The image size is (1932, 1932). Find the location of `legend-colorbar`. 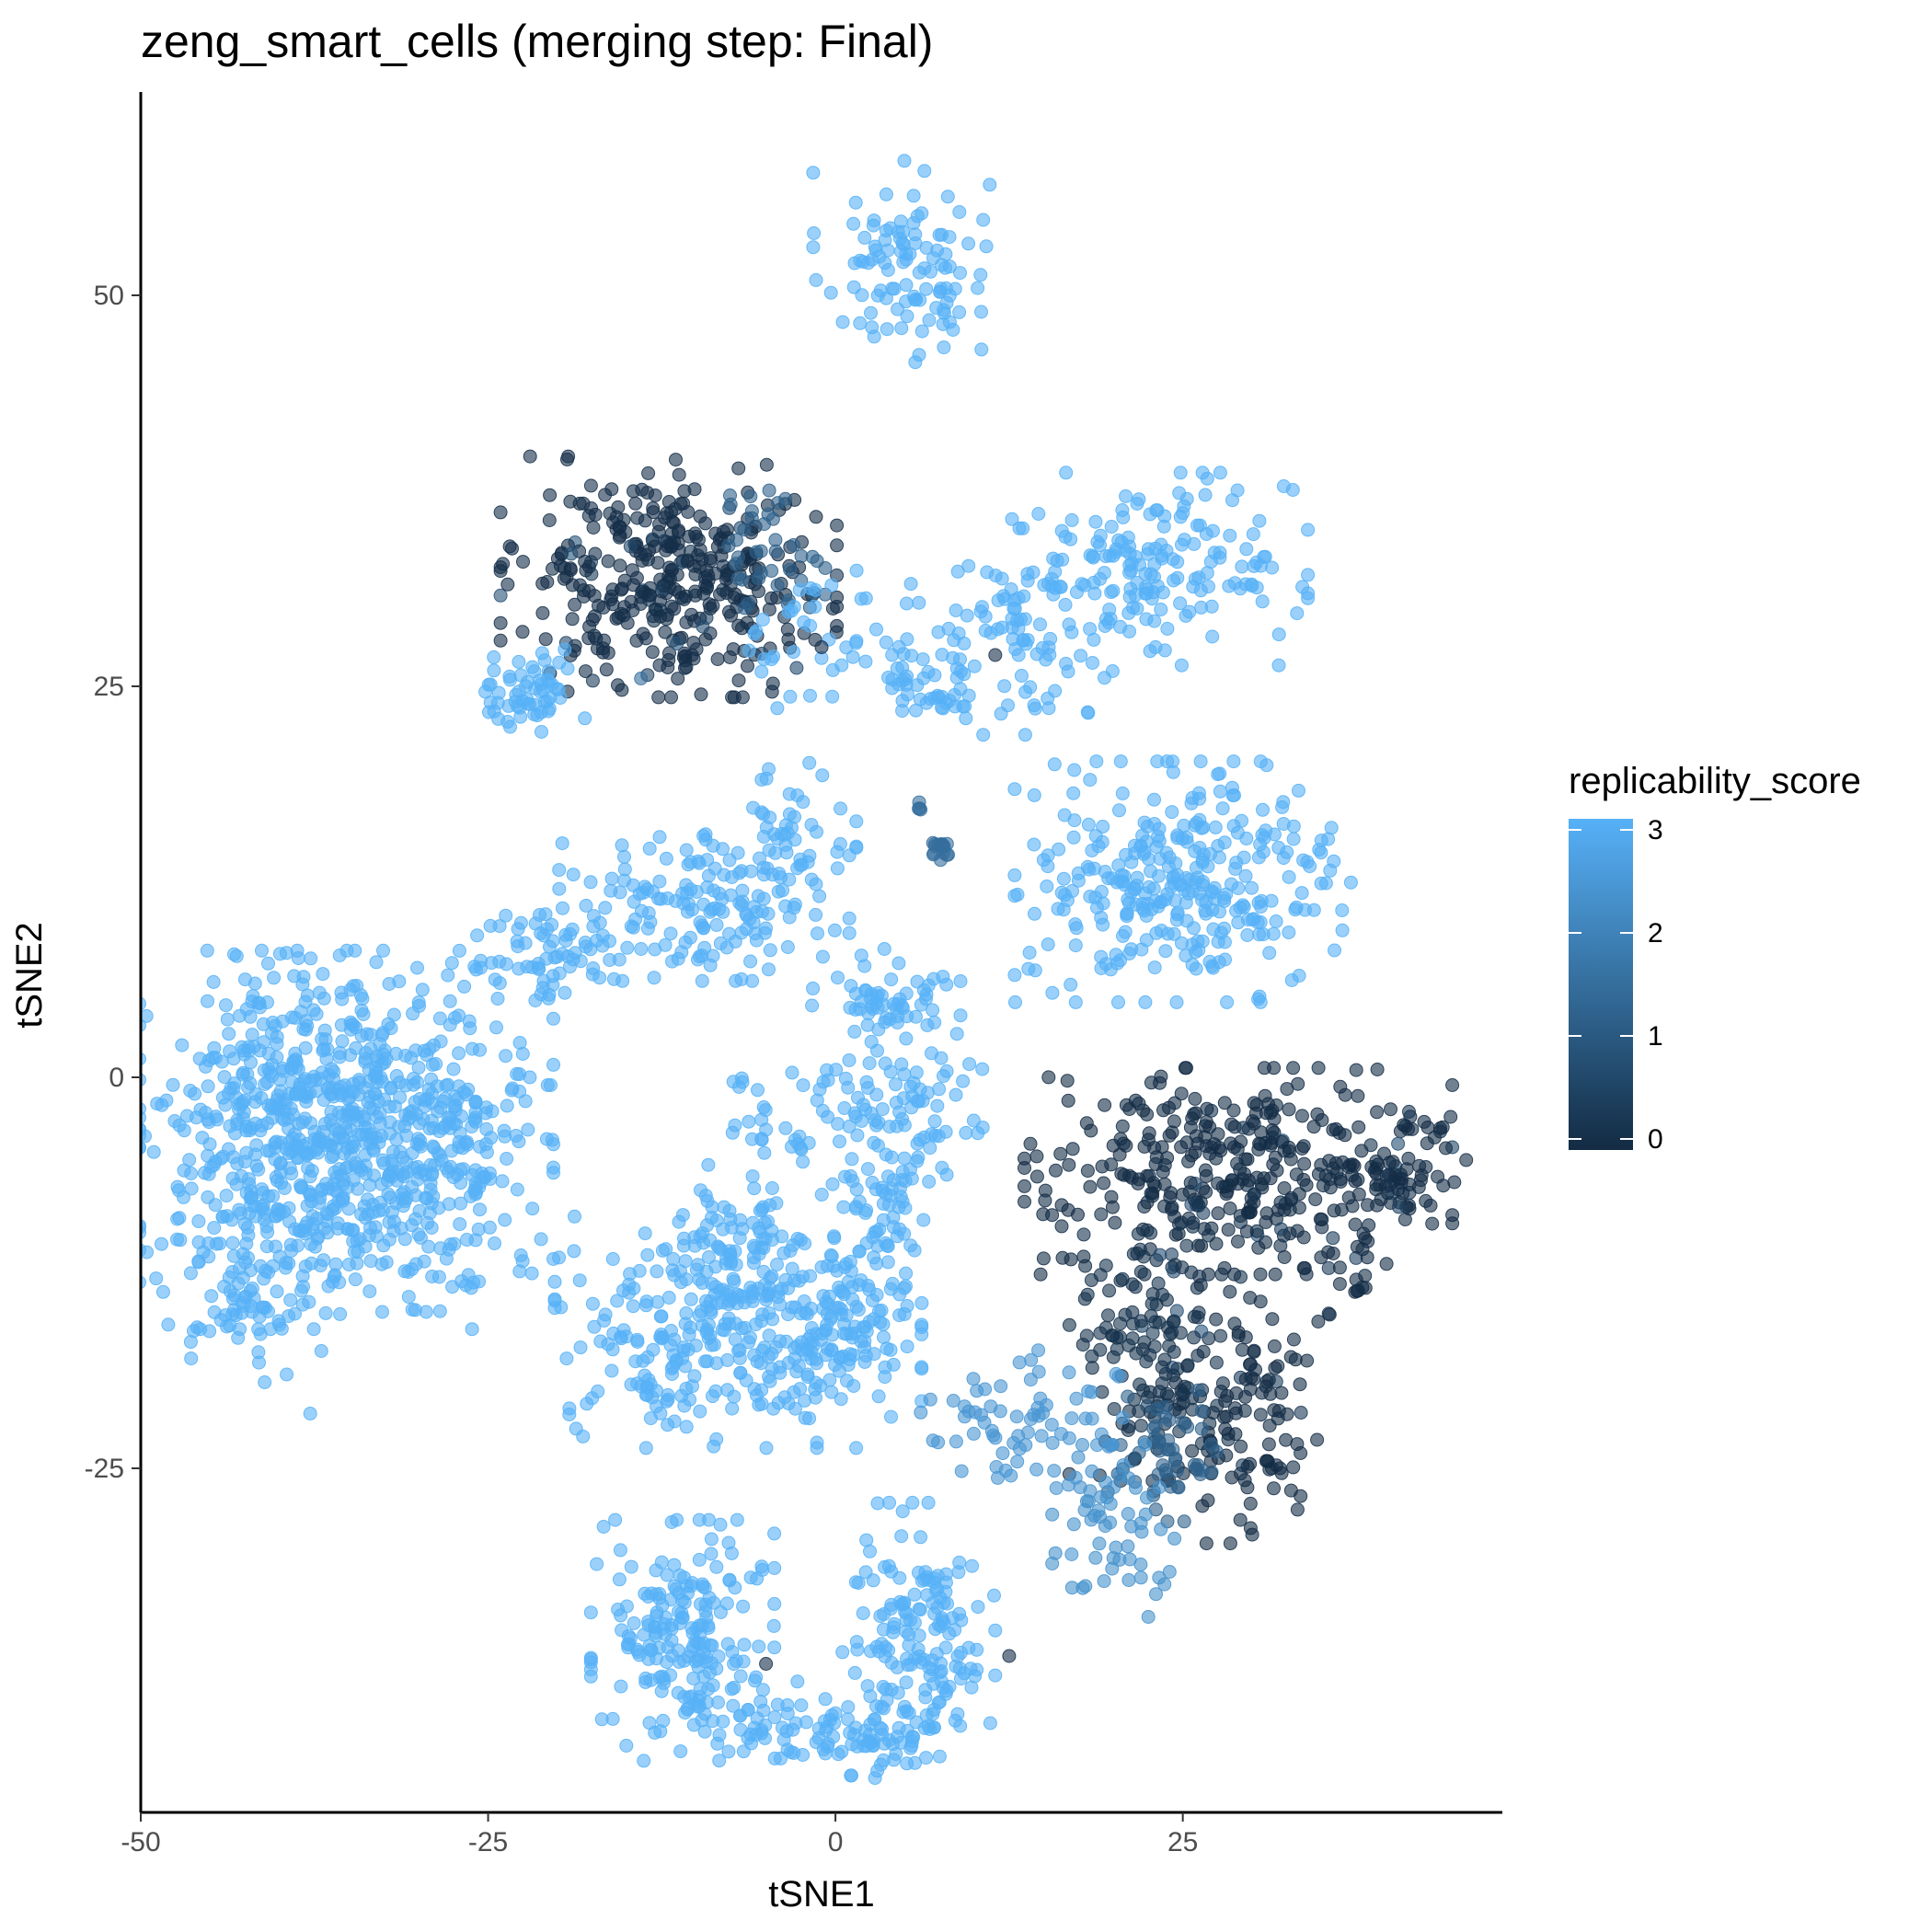

legend-colorbar is located at coordinates (1601, 984).